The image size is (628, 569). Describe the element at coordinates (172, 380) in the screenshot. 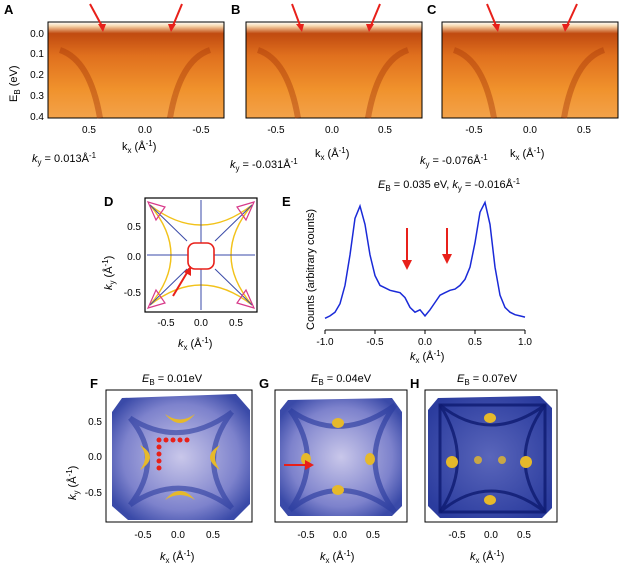

I see `panel-f-title: EB = 0.01eV` at that location.